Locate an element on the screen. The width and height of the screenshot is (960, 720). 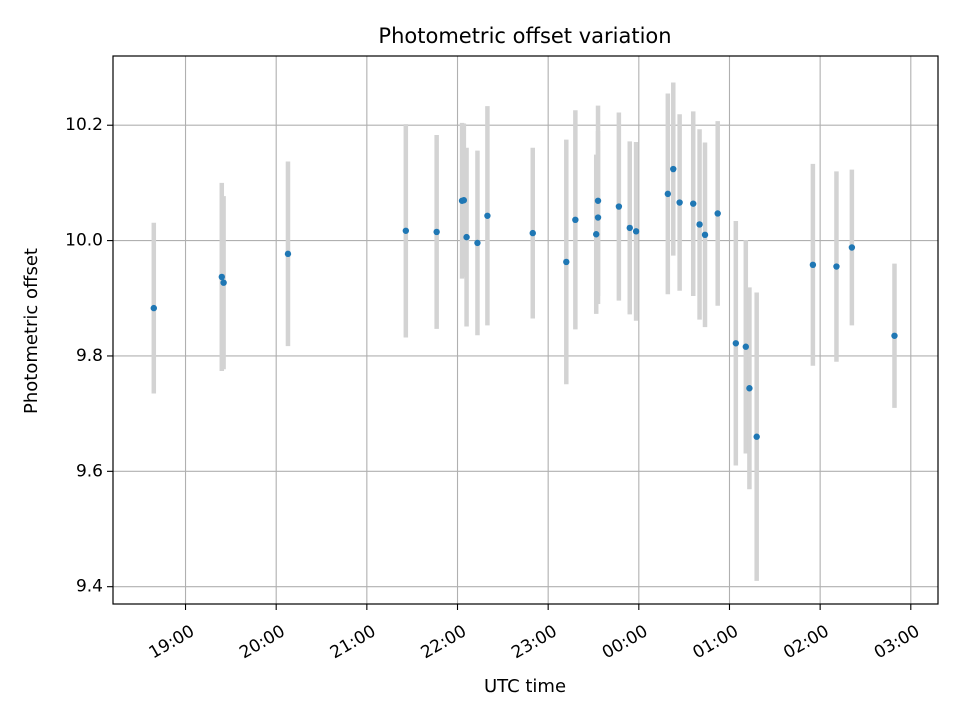
x-axis-label: UTC time is located at coordinates (525, 686).